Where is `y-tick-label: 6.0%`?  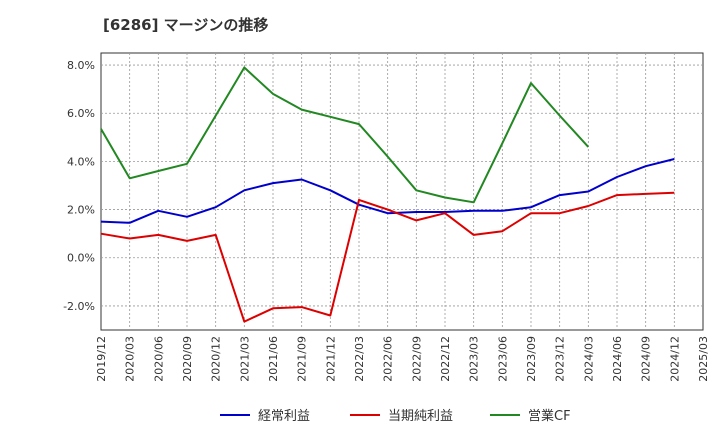 y-tick-label: 6.0% is located at coordinates (81, 113).